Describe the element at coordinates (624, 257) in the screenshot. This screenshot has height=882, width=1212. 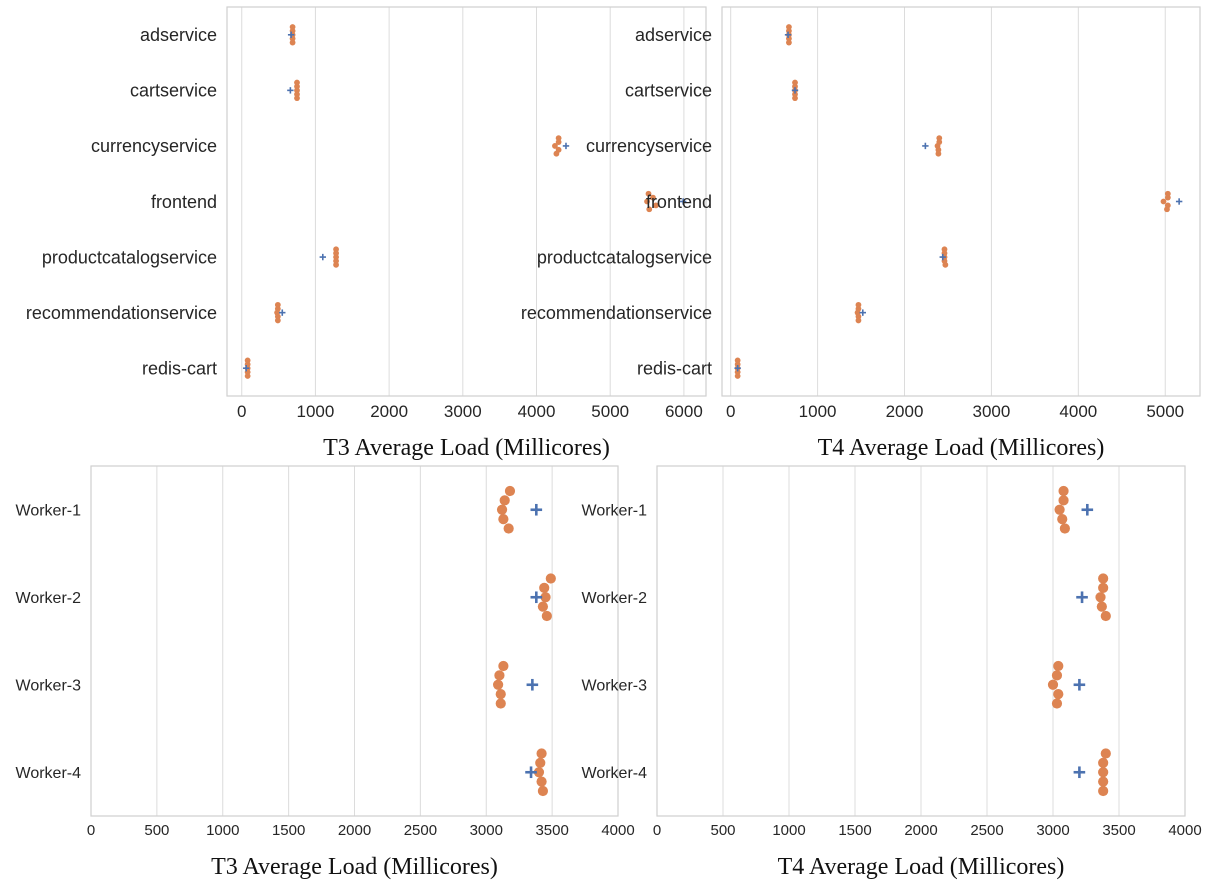
I see `category-label: productcatalogservice` at that location.